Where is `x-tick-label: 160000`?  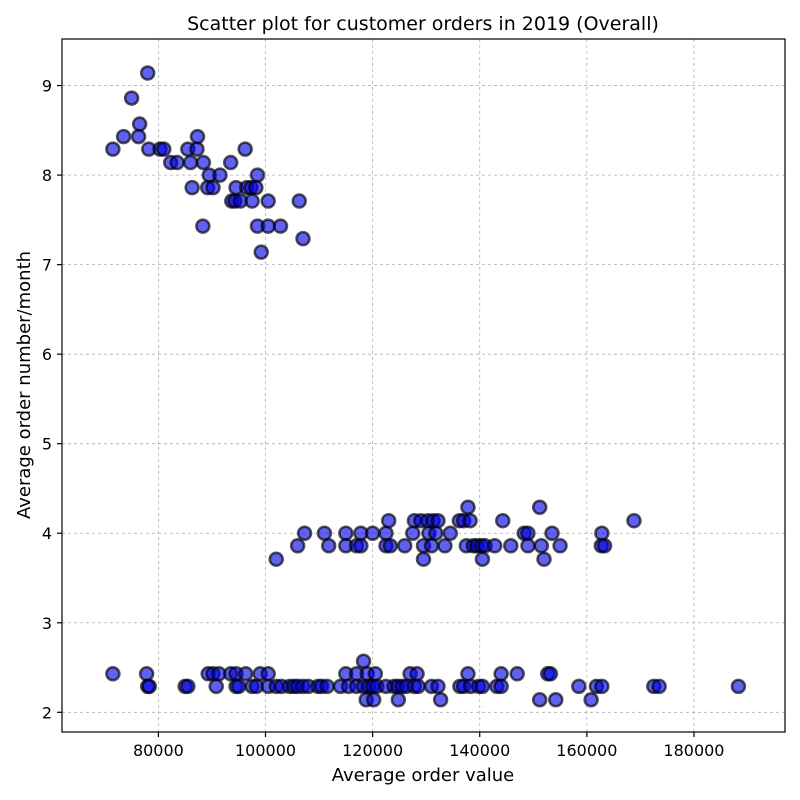 x-tick-label: 160000 is located at coordinates (586, 750).